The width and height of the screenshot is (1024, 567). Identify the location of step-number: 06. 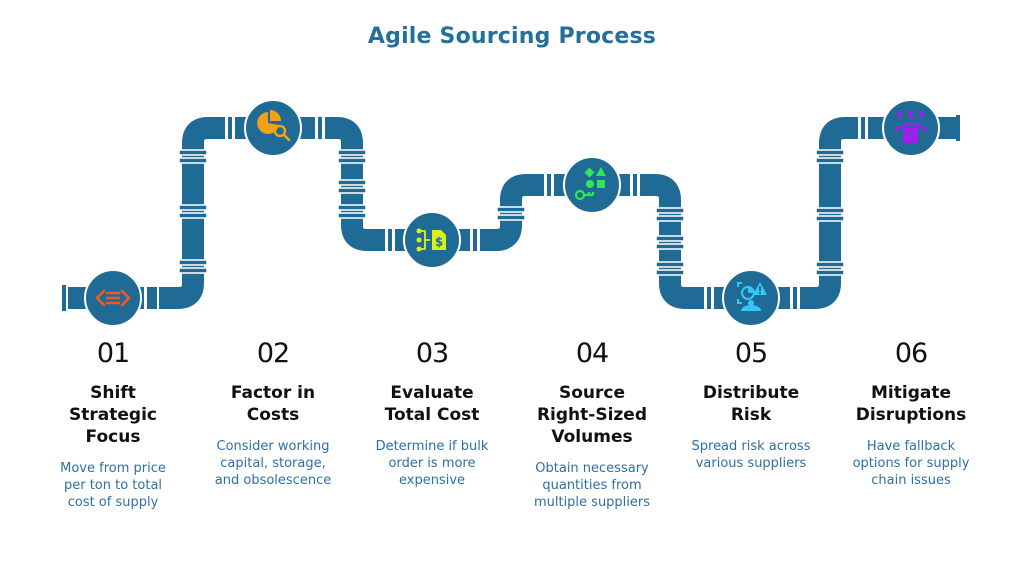
(911, 353).